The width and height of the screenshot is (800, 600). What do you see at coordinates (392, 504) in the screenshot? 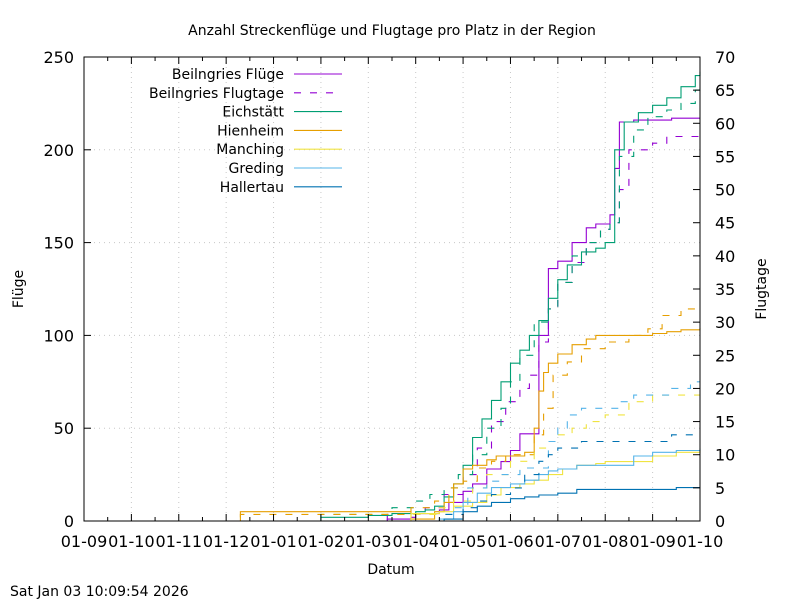
I see `series-line-hallertau` at bounding box center [392, 504].